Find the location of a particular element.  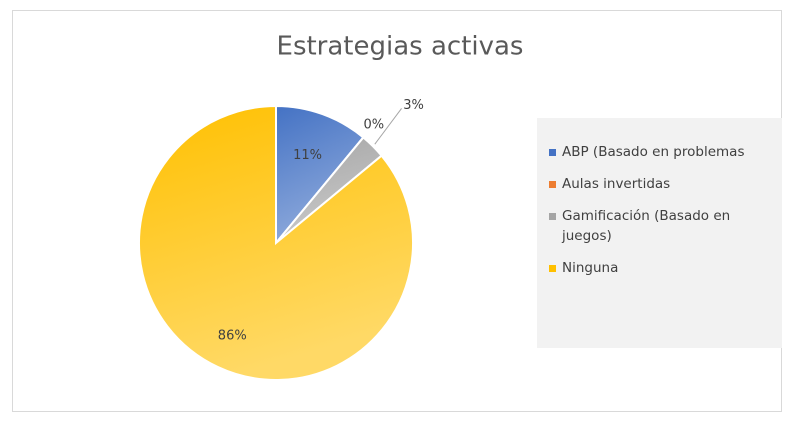

legend-item: Aulas invertidas is located at coordinates (660, 184).